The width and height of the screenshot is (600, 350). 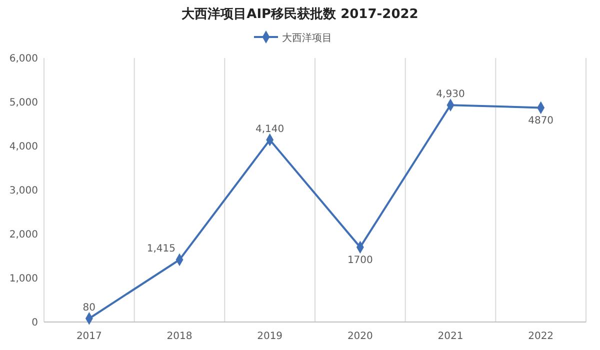 What do you see at coordinates (541, 336) in the screenshot?
I see `x-tick-label: 2022` at bounding box center [541, 336].